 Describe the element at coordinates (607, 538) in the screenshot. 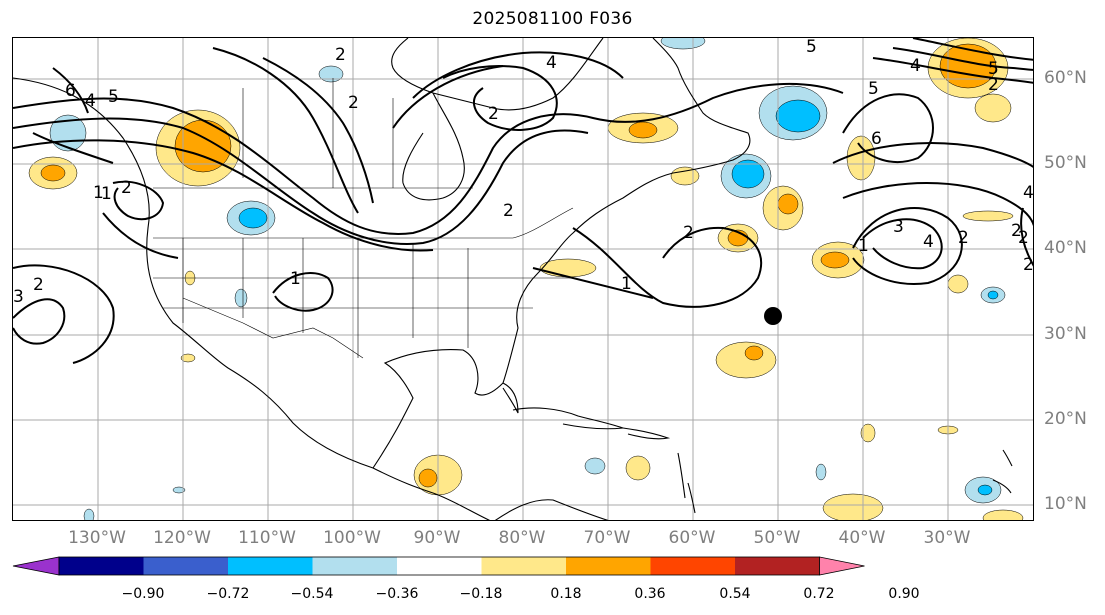

I see `longitude-label: 70°W` at that location.